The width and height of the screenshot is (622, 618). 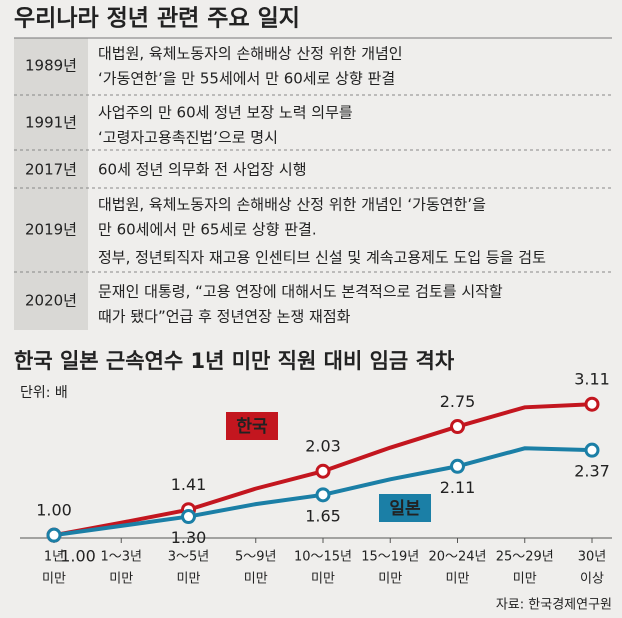 I want to click on year-label: 1991년, so click(x=51, y=123).